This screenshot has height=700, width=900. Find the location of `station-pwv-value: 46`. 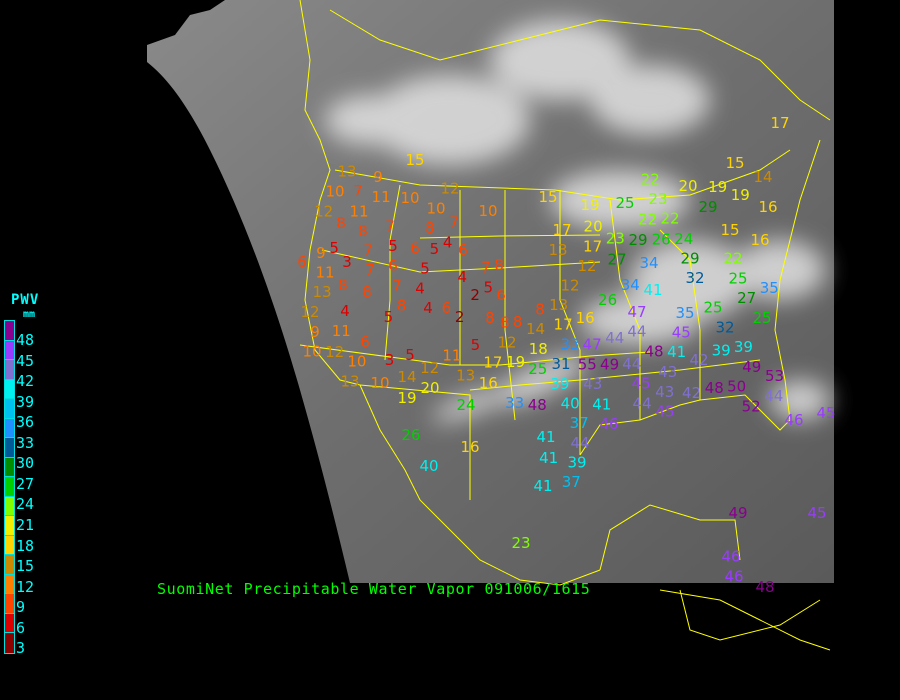

station-pwv-value: 46 is located at coordinates (730, 557).